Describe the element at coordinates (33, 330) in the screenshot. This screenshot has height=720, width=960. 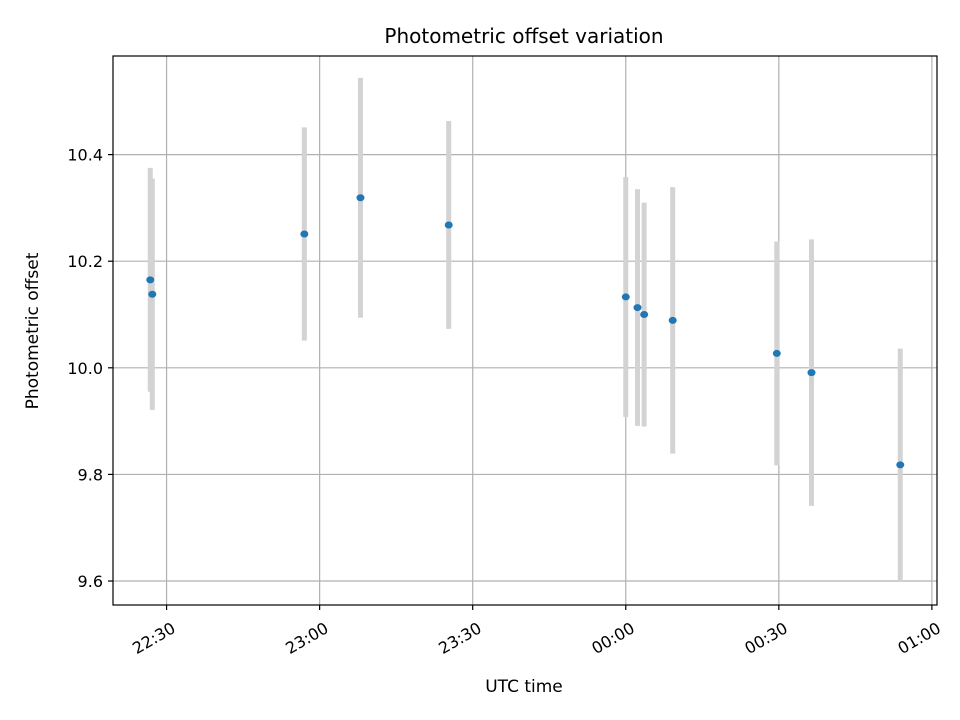
I see `y-axis-label: Photometric offset` at that location.